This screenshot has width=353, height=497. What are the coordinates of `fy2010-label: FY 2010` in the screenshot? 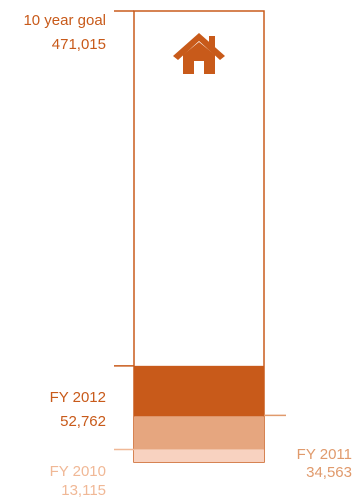 It's located at (78, 471).